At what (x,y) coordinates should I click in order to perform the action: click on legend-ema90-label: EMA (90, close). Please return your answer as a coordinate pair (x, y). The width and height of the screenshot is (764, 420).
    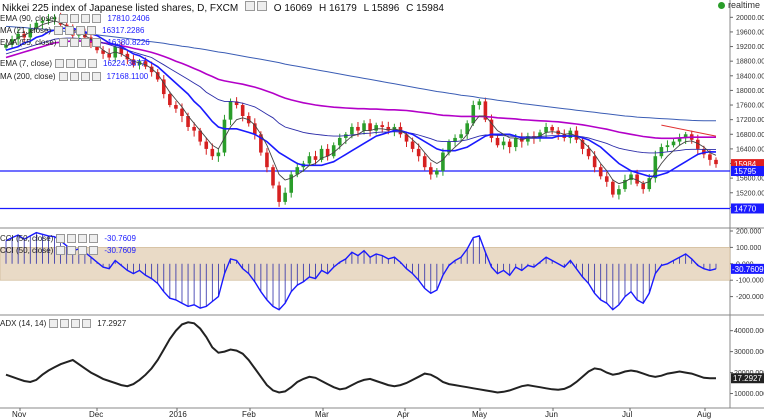
    Looking at the image, I should click on (28, 18).